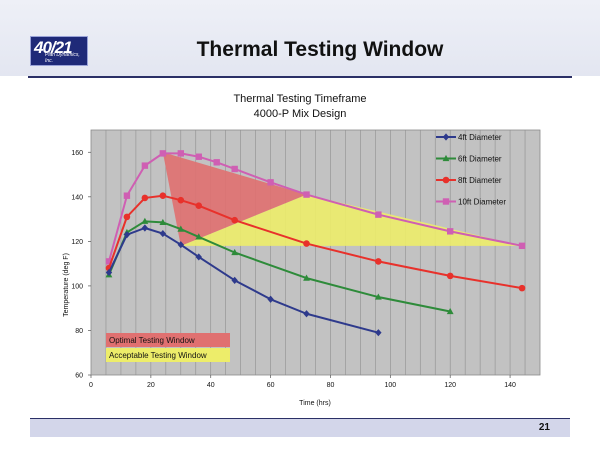 The height and width of the screenshot is (464, 600). Describe the element at coordinates (390, 385) in the screenshot. I see `x-tick-label: 100` at that location.